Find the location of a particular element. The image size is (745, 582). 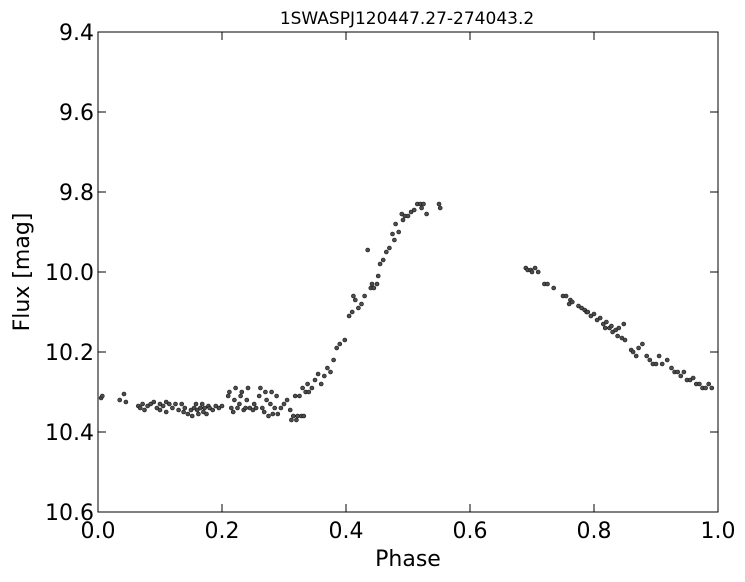

y-tick-label: 9.4 is located at coordinates (76, 33).